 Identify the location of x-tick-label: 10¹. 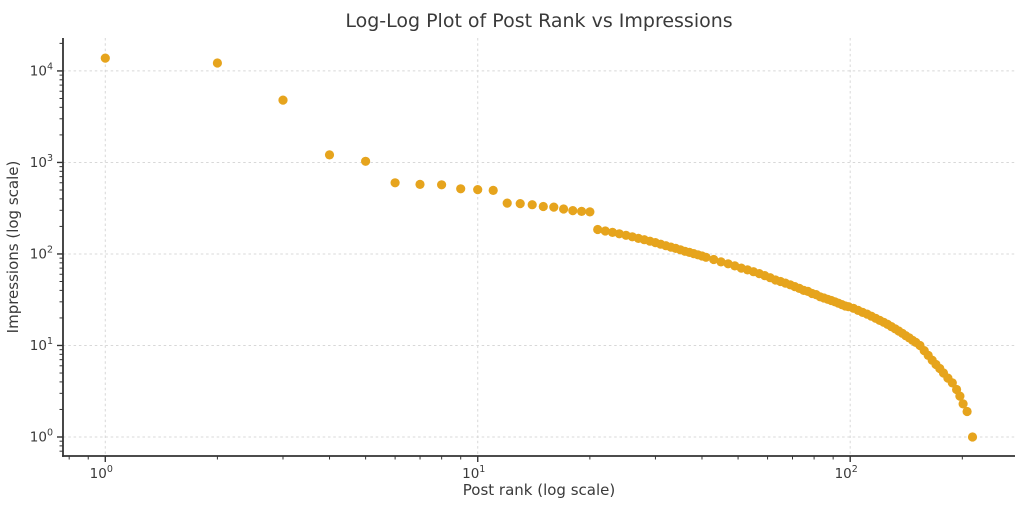
(473, 473).